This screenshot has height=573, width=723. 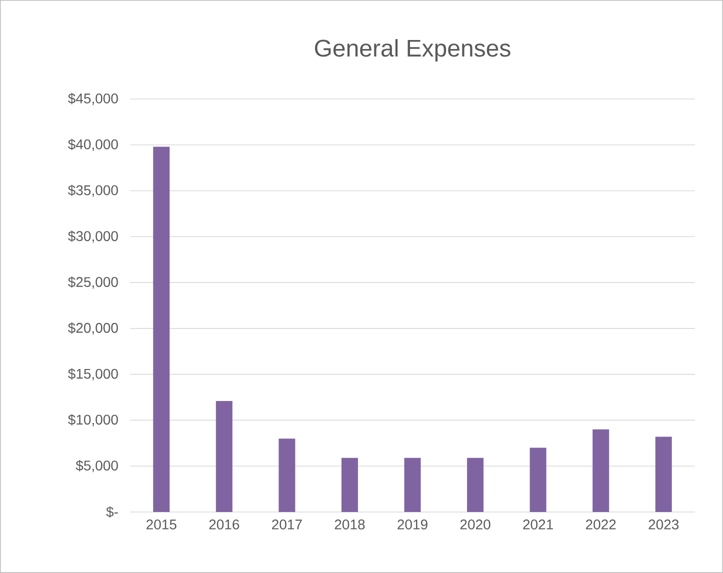 What do you see at coordinates (93, 328) in the screenshot?
I see `y-tick-label: $20,000` at bounding box center [93, 328].